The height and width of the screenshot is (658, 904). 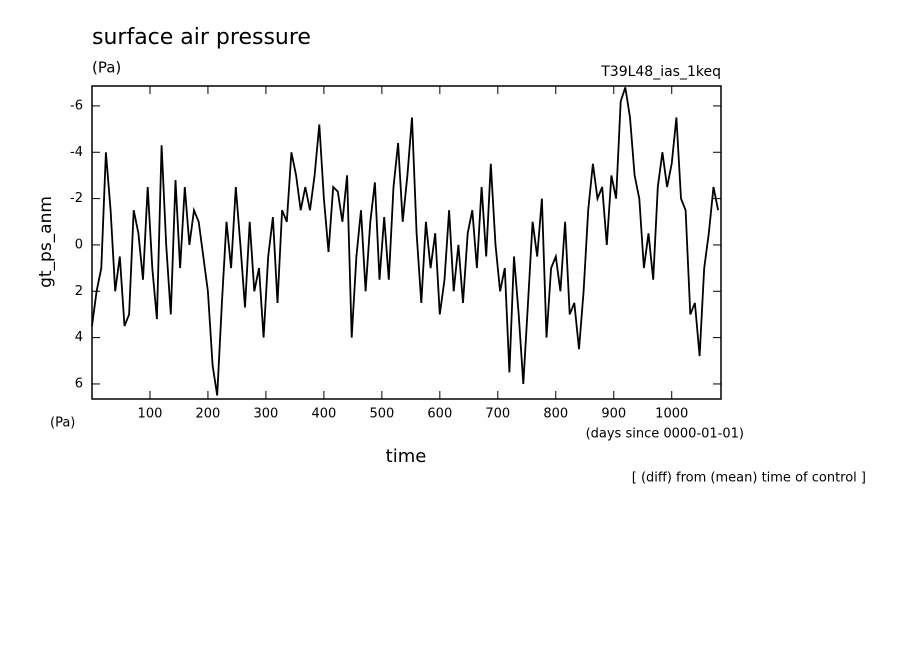 What do you see at coordinates (79, 383) in the screenshot?
I see `y-tick-label: 6` at bounding box center [79, 383].